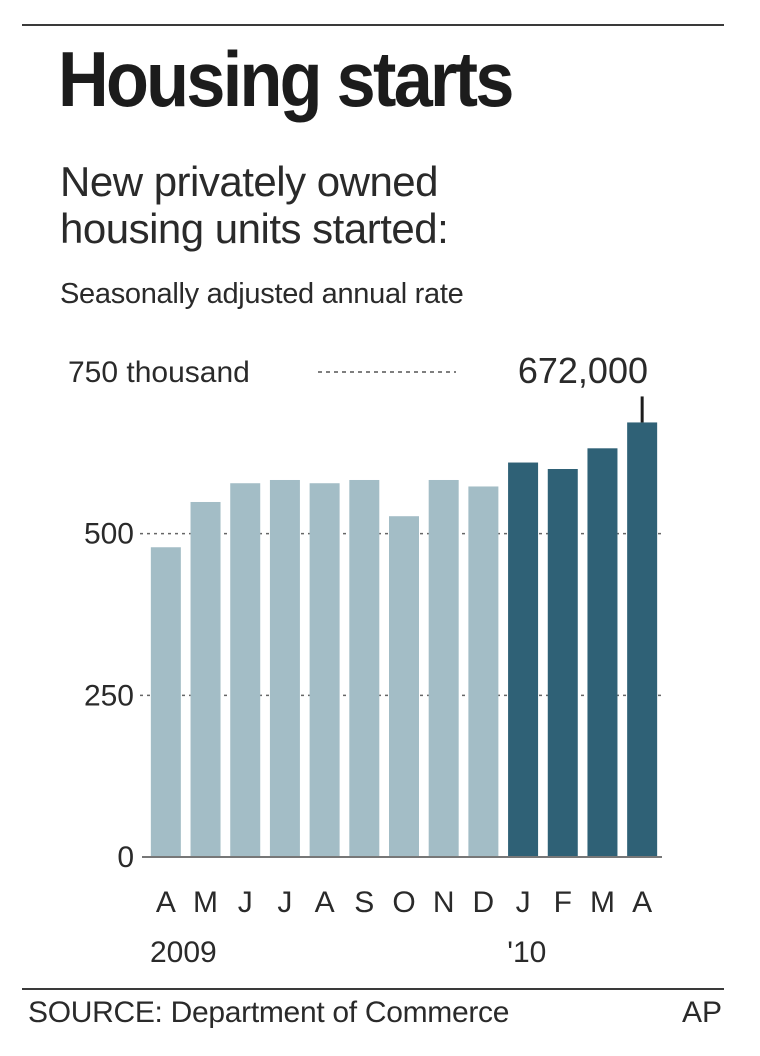 The height and width of the screenshot is (1056, 760). What do you see at coordinates (364, 902) in the screenshot?
I see `x-tick-label-5: S` at bounding box center [364, 902].